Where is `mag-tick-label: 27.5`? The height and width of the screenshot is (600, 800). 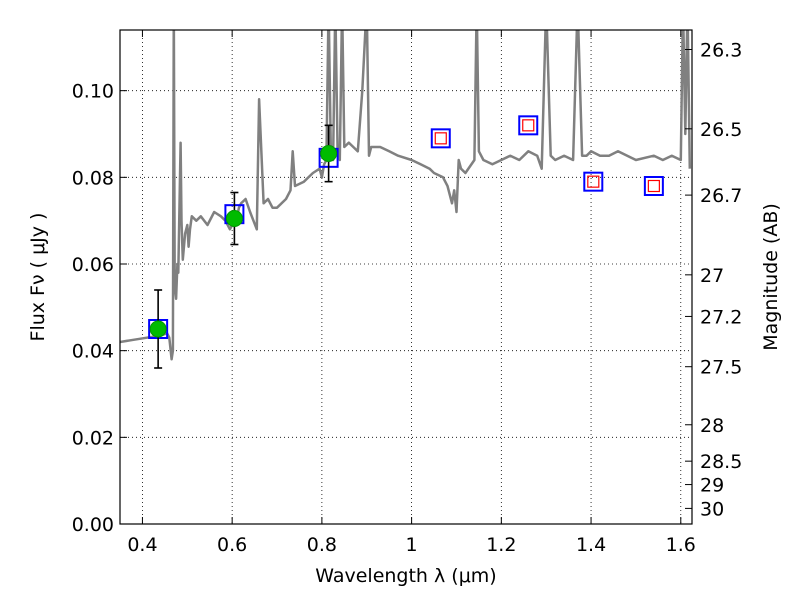
mag-tick-label: 27.5 is located at coordinates (721, 368).